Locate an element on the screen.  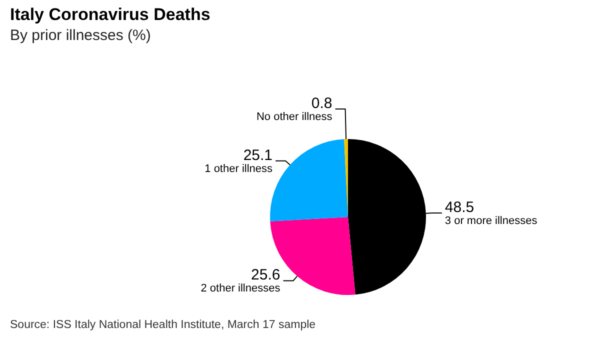
data-label: 0.8 is located at coordinates (321, 103).